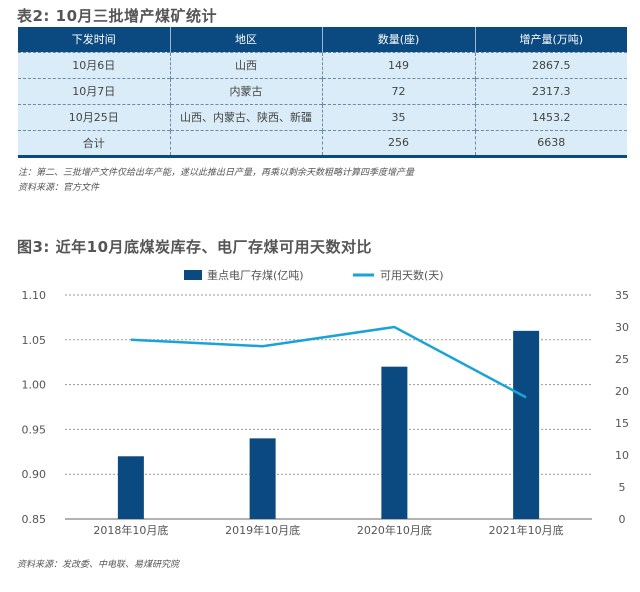 This screenshot has height=592, width=640. What do you see at coordinates (398, 65) in the screenshot?
I see `table-cell: 149` at bounding box center [398, 65].